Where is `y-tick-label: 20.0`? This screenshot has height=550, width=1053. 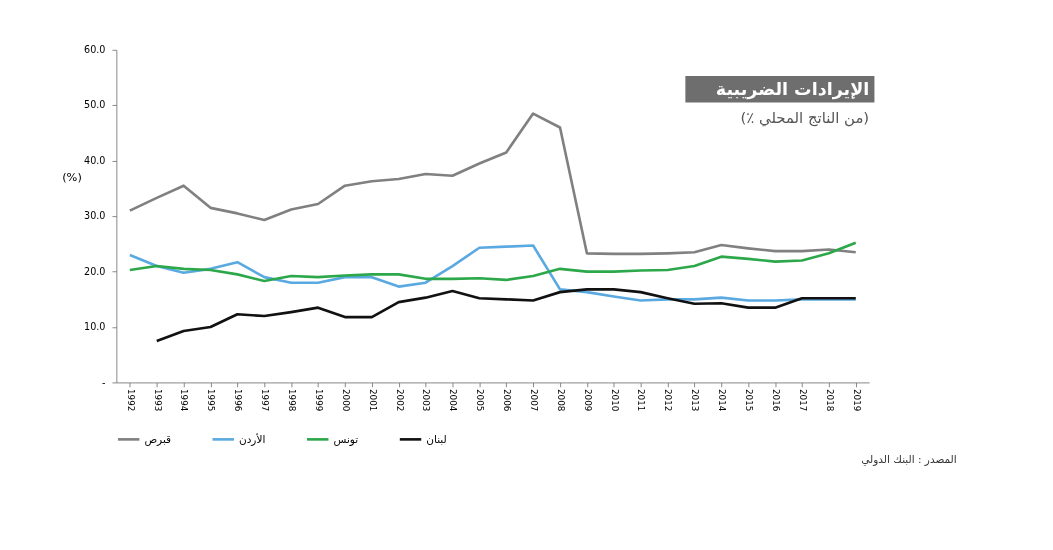 y-tick-label: 20.0 is located at coordinates (95, 271).